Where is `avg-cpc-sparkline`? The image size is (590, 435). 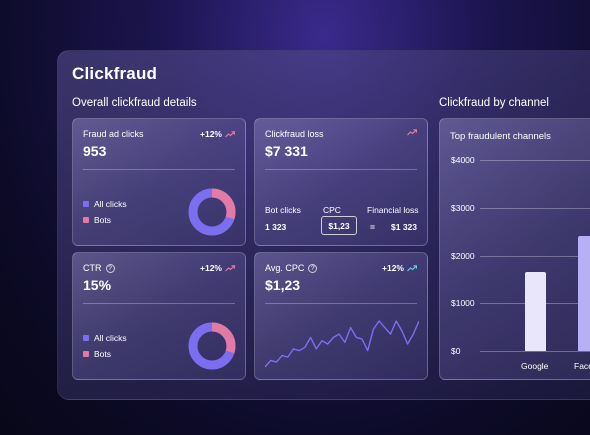 avg-cpc-sparkline is located at coordinates (342, 344).